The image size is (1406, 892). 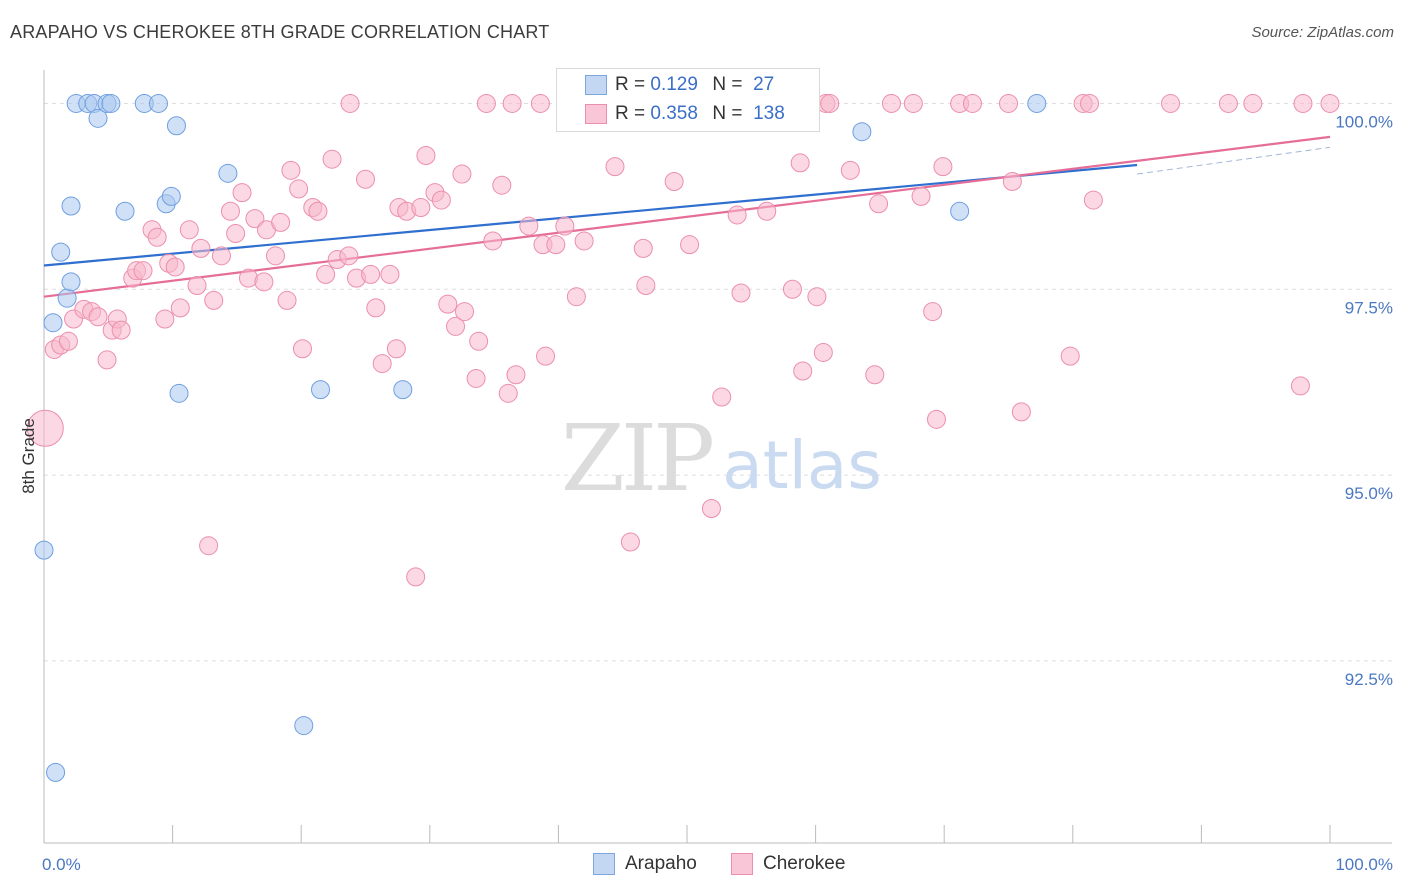 What do you see at coordinates (688, 100) in the screenshot?
I see `correlation-legend: R = 0.129 N = 27 R = 0.358 N = 138` at bounding box center [688, 100].